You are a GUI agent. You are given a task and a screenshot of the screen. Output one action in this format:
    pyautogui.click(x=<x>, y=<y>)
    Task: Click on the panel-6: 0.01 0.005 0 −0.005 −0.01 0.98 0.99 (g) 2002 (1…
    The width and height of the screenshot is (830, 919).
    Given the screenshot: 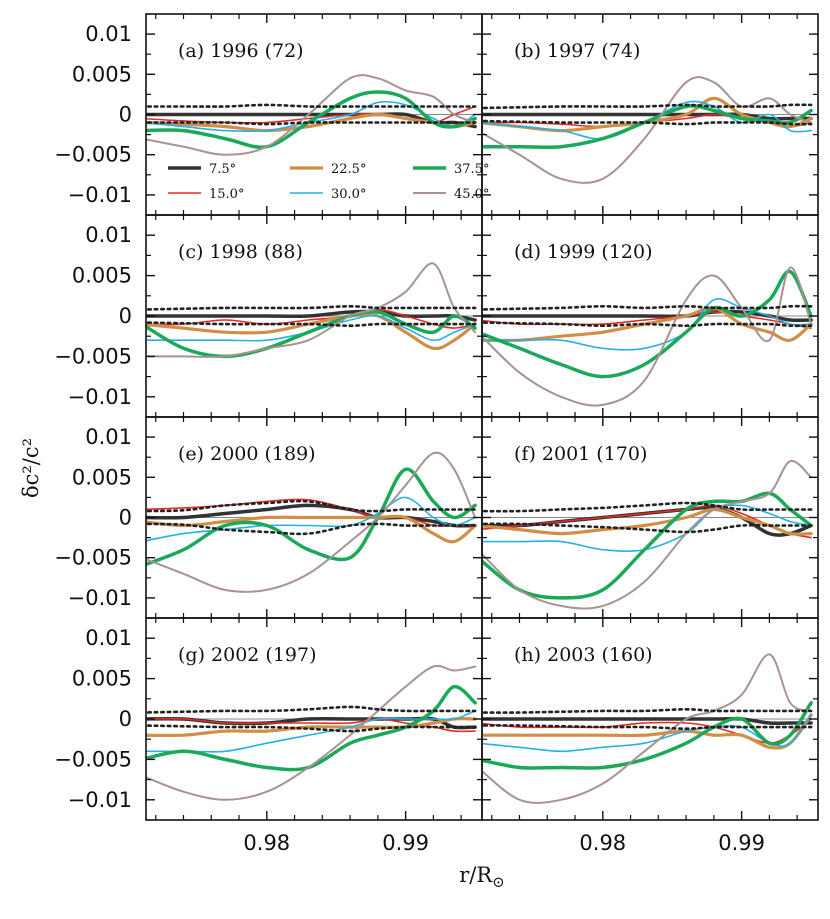 What is the action you would take?
    pyautogui.click(x=268, y=736)
    